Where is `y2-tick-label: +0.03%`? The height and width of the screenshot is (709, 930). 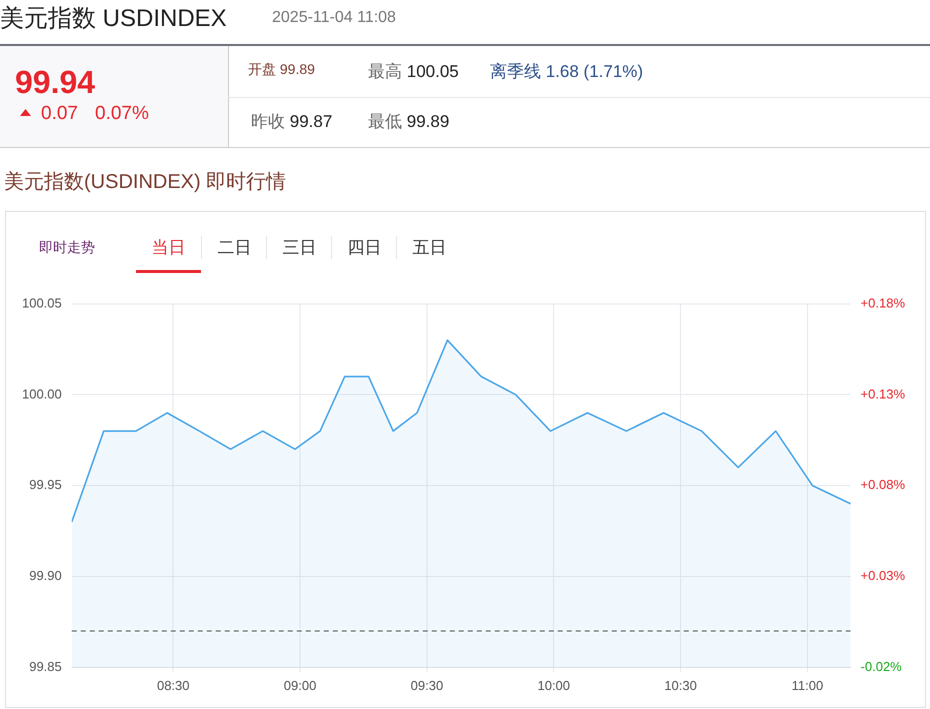 y2-tick-label: +0.03% is located at coordinates (883, 576).